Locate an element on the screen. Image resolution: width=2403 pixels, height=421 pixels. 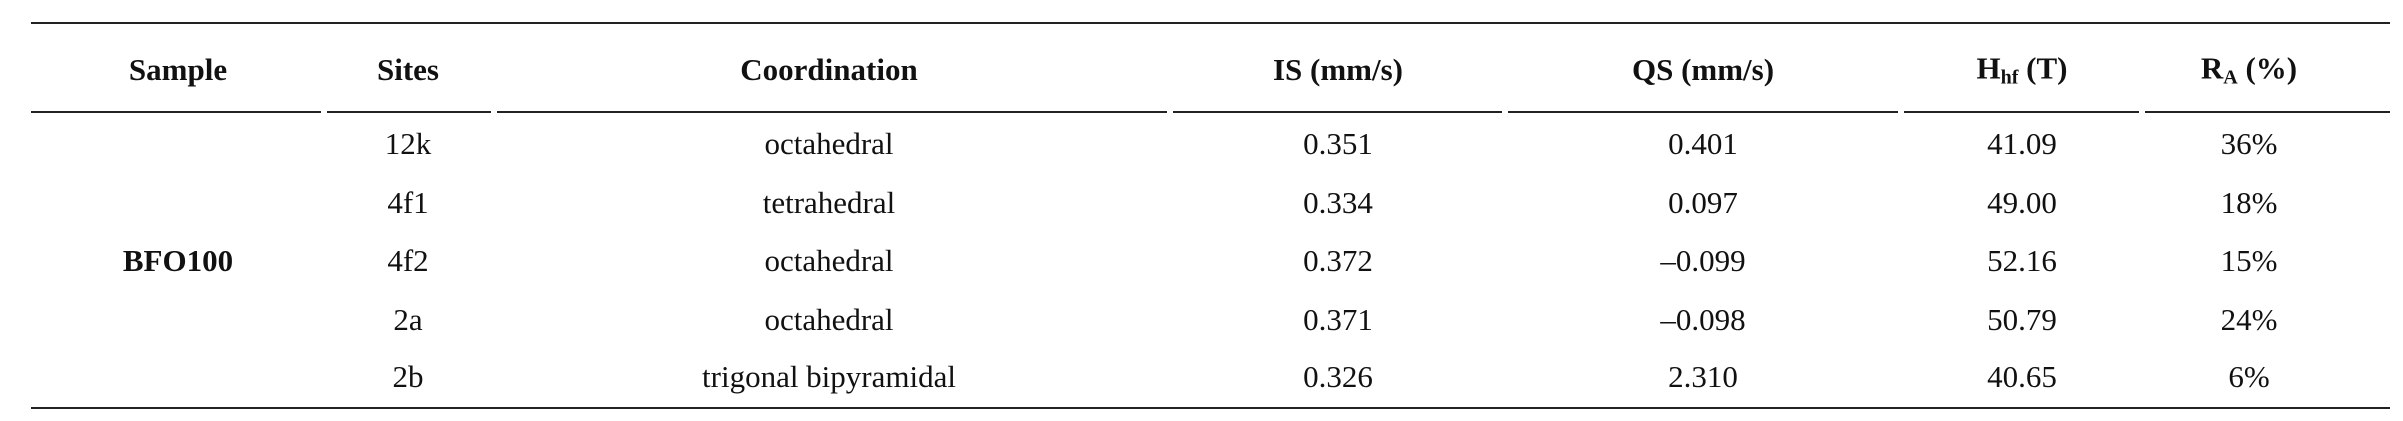
top-rule is located at coordinates (1210, 23).